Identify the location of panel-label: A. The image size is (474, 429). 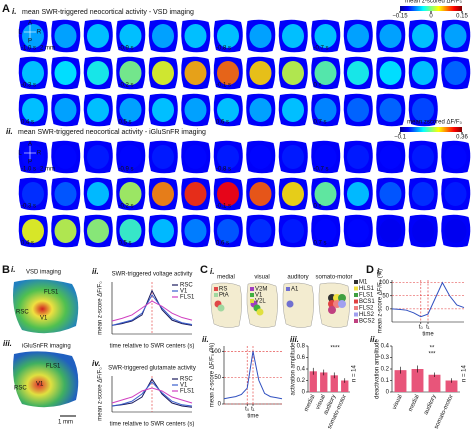
(6, 9).